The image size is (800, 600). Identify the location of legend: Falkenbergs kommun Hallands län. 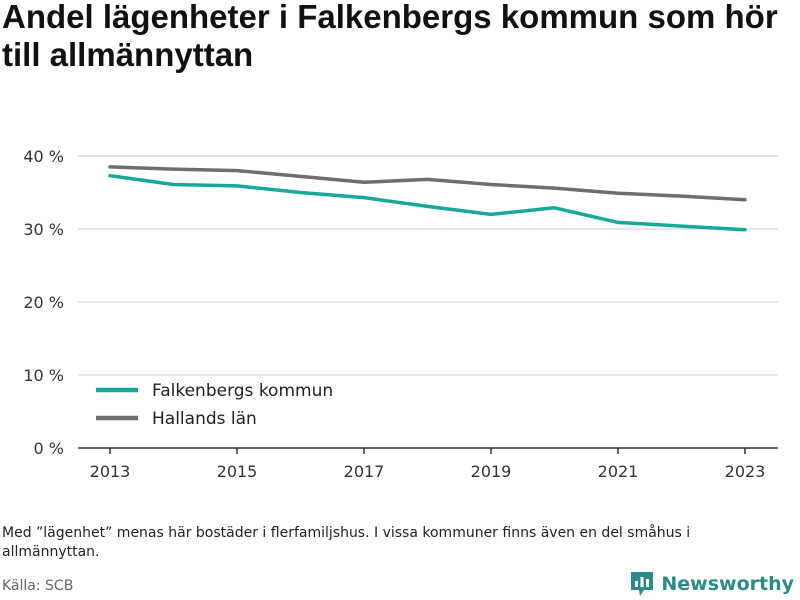
(214, 405).